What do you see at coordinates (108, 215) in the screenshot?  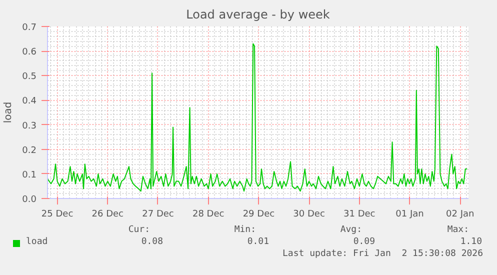 I see `x-tick-label: 26 Dec` at bounding box center [108, 215].